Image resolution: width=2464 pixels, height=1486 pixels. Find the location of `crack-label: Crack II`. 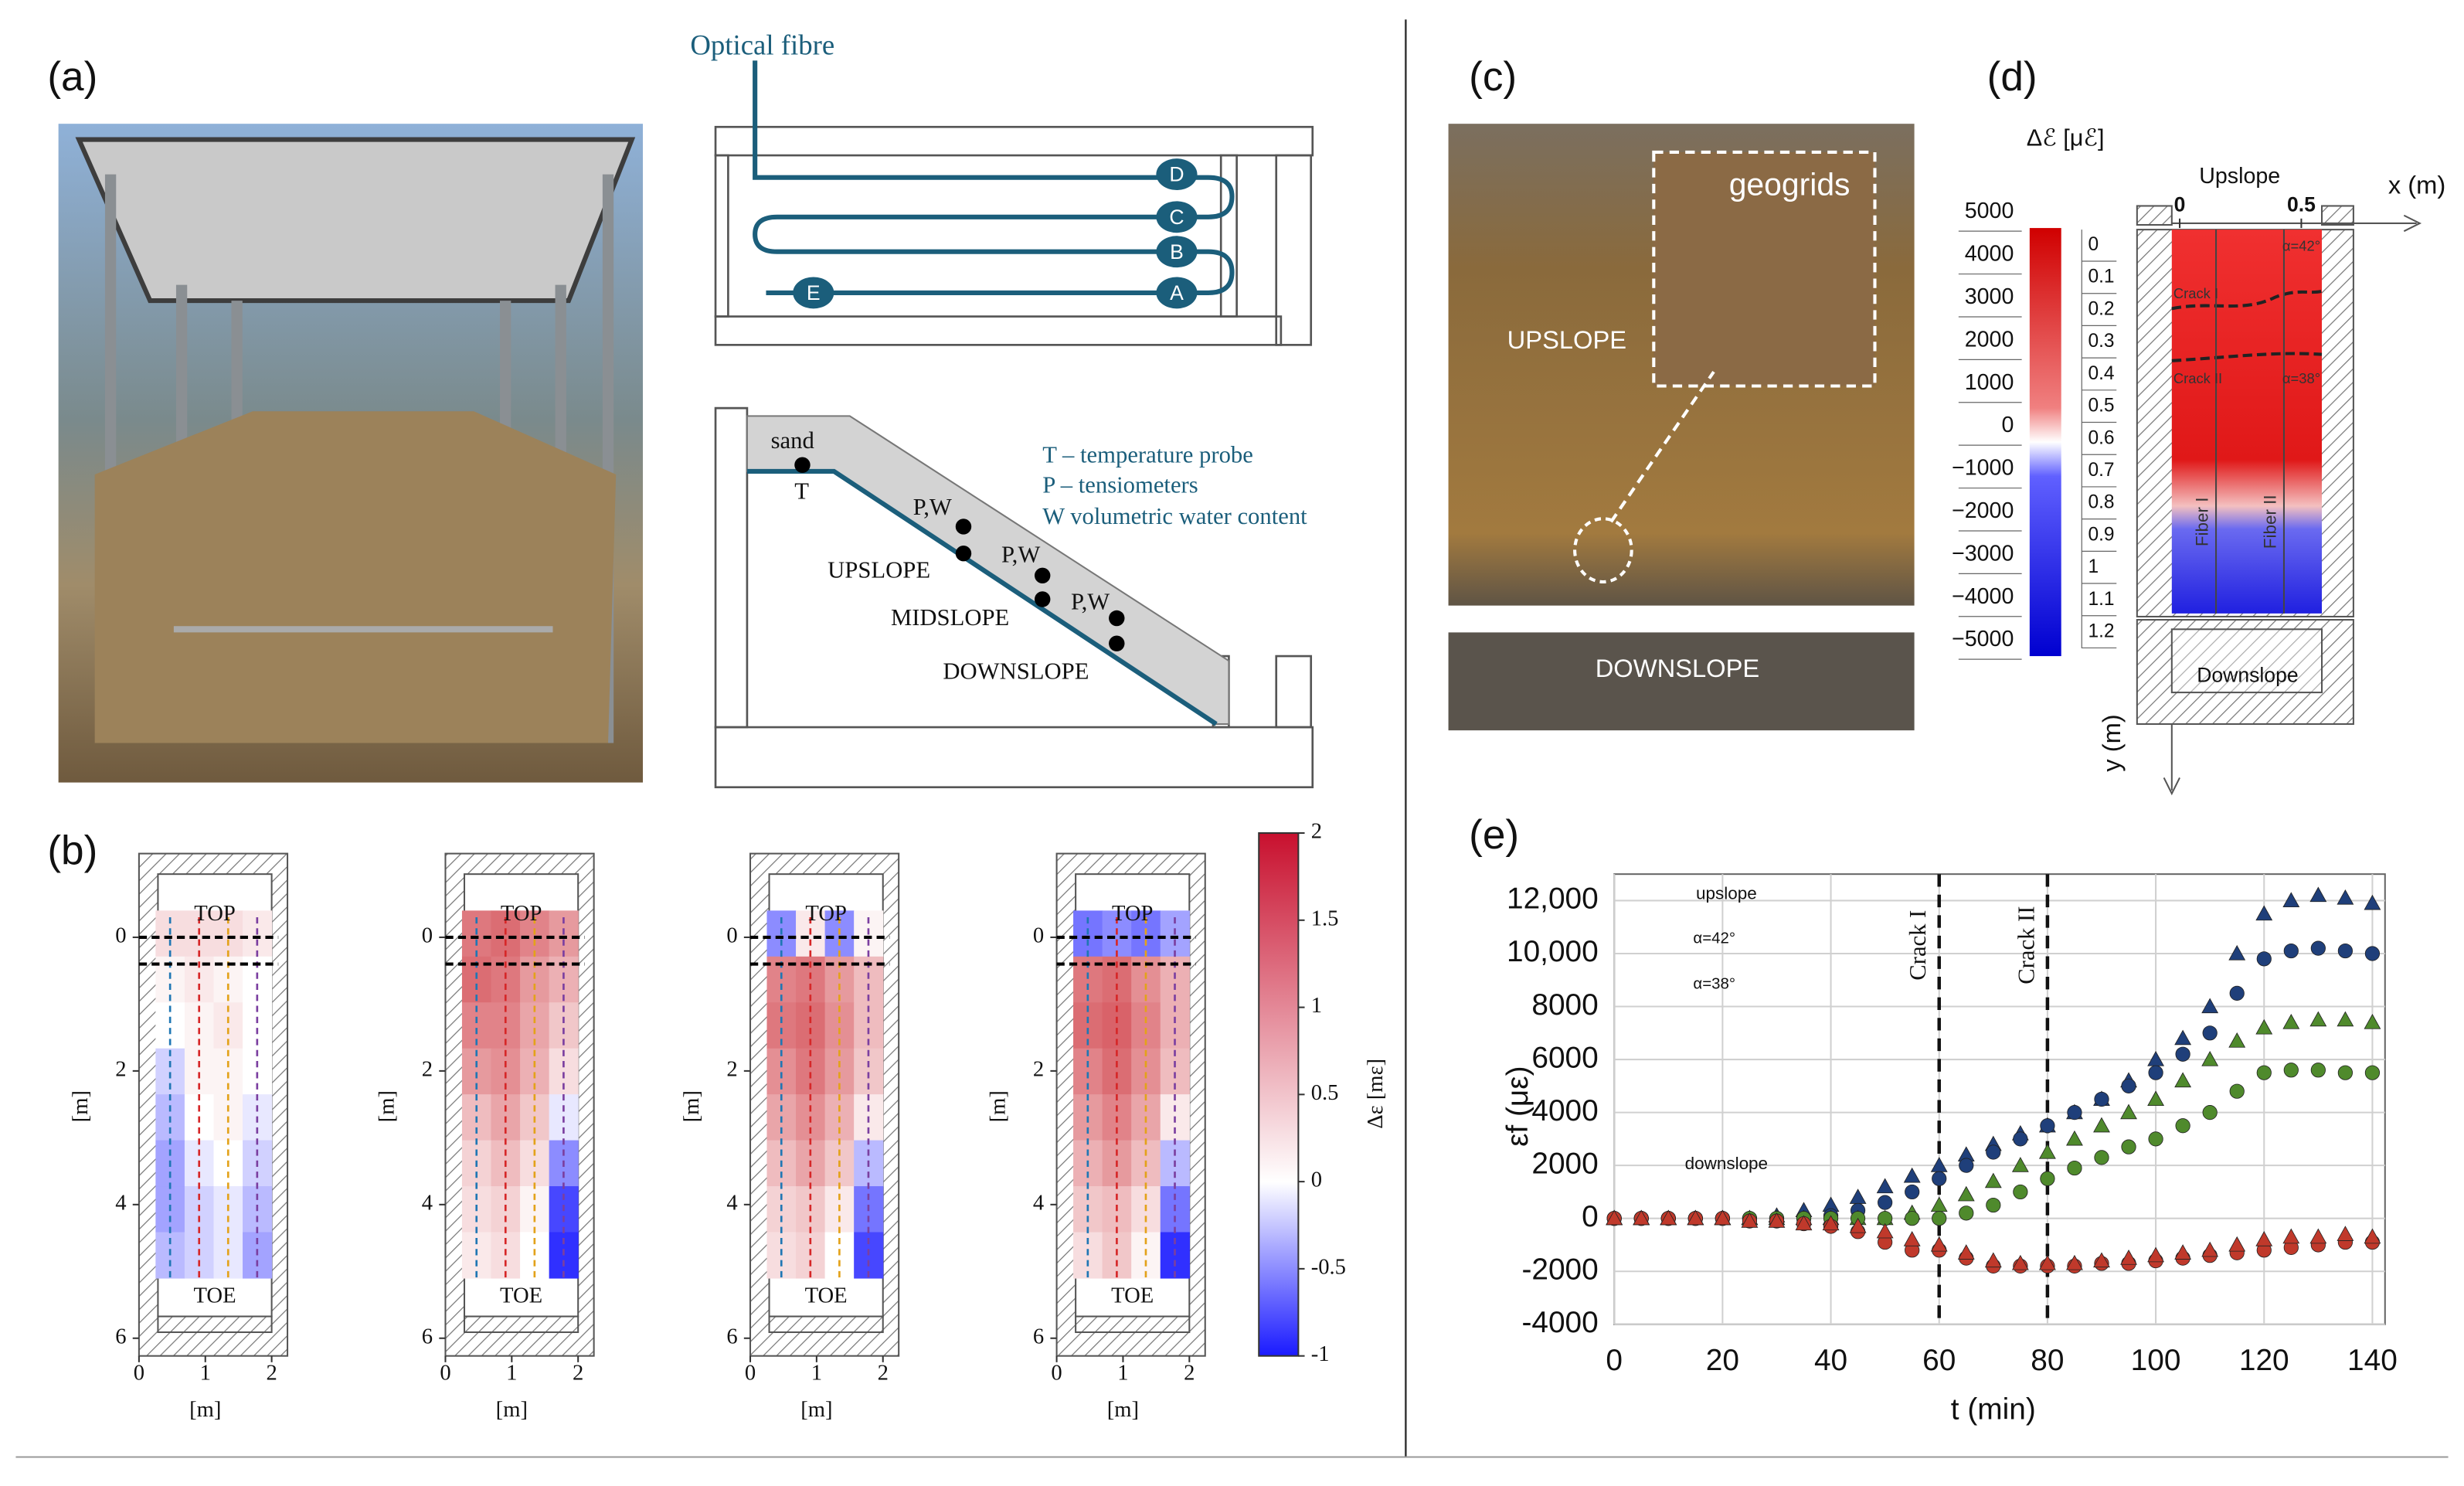

crack-label: Crack II is located at coordinates (2026, 945).